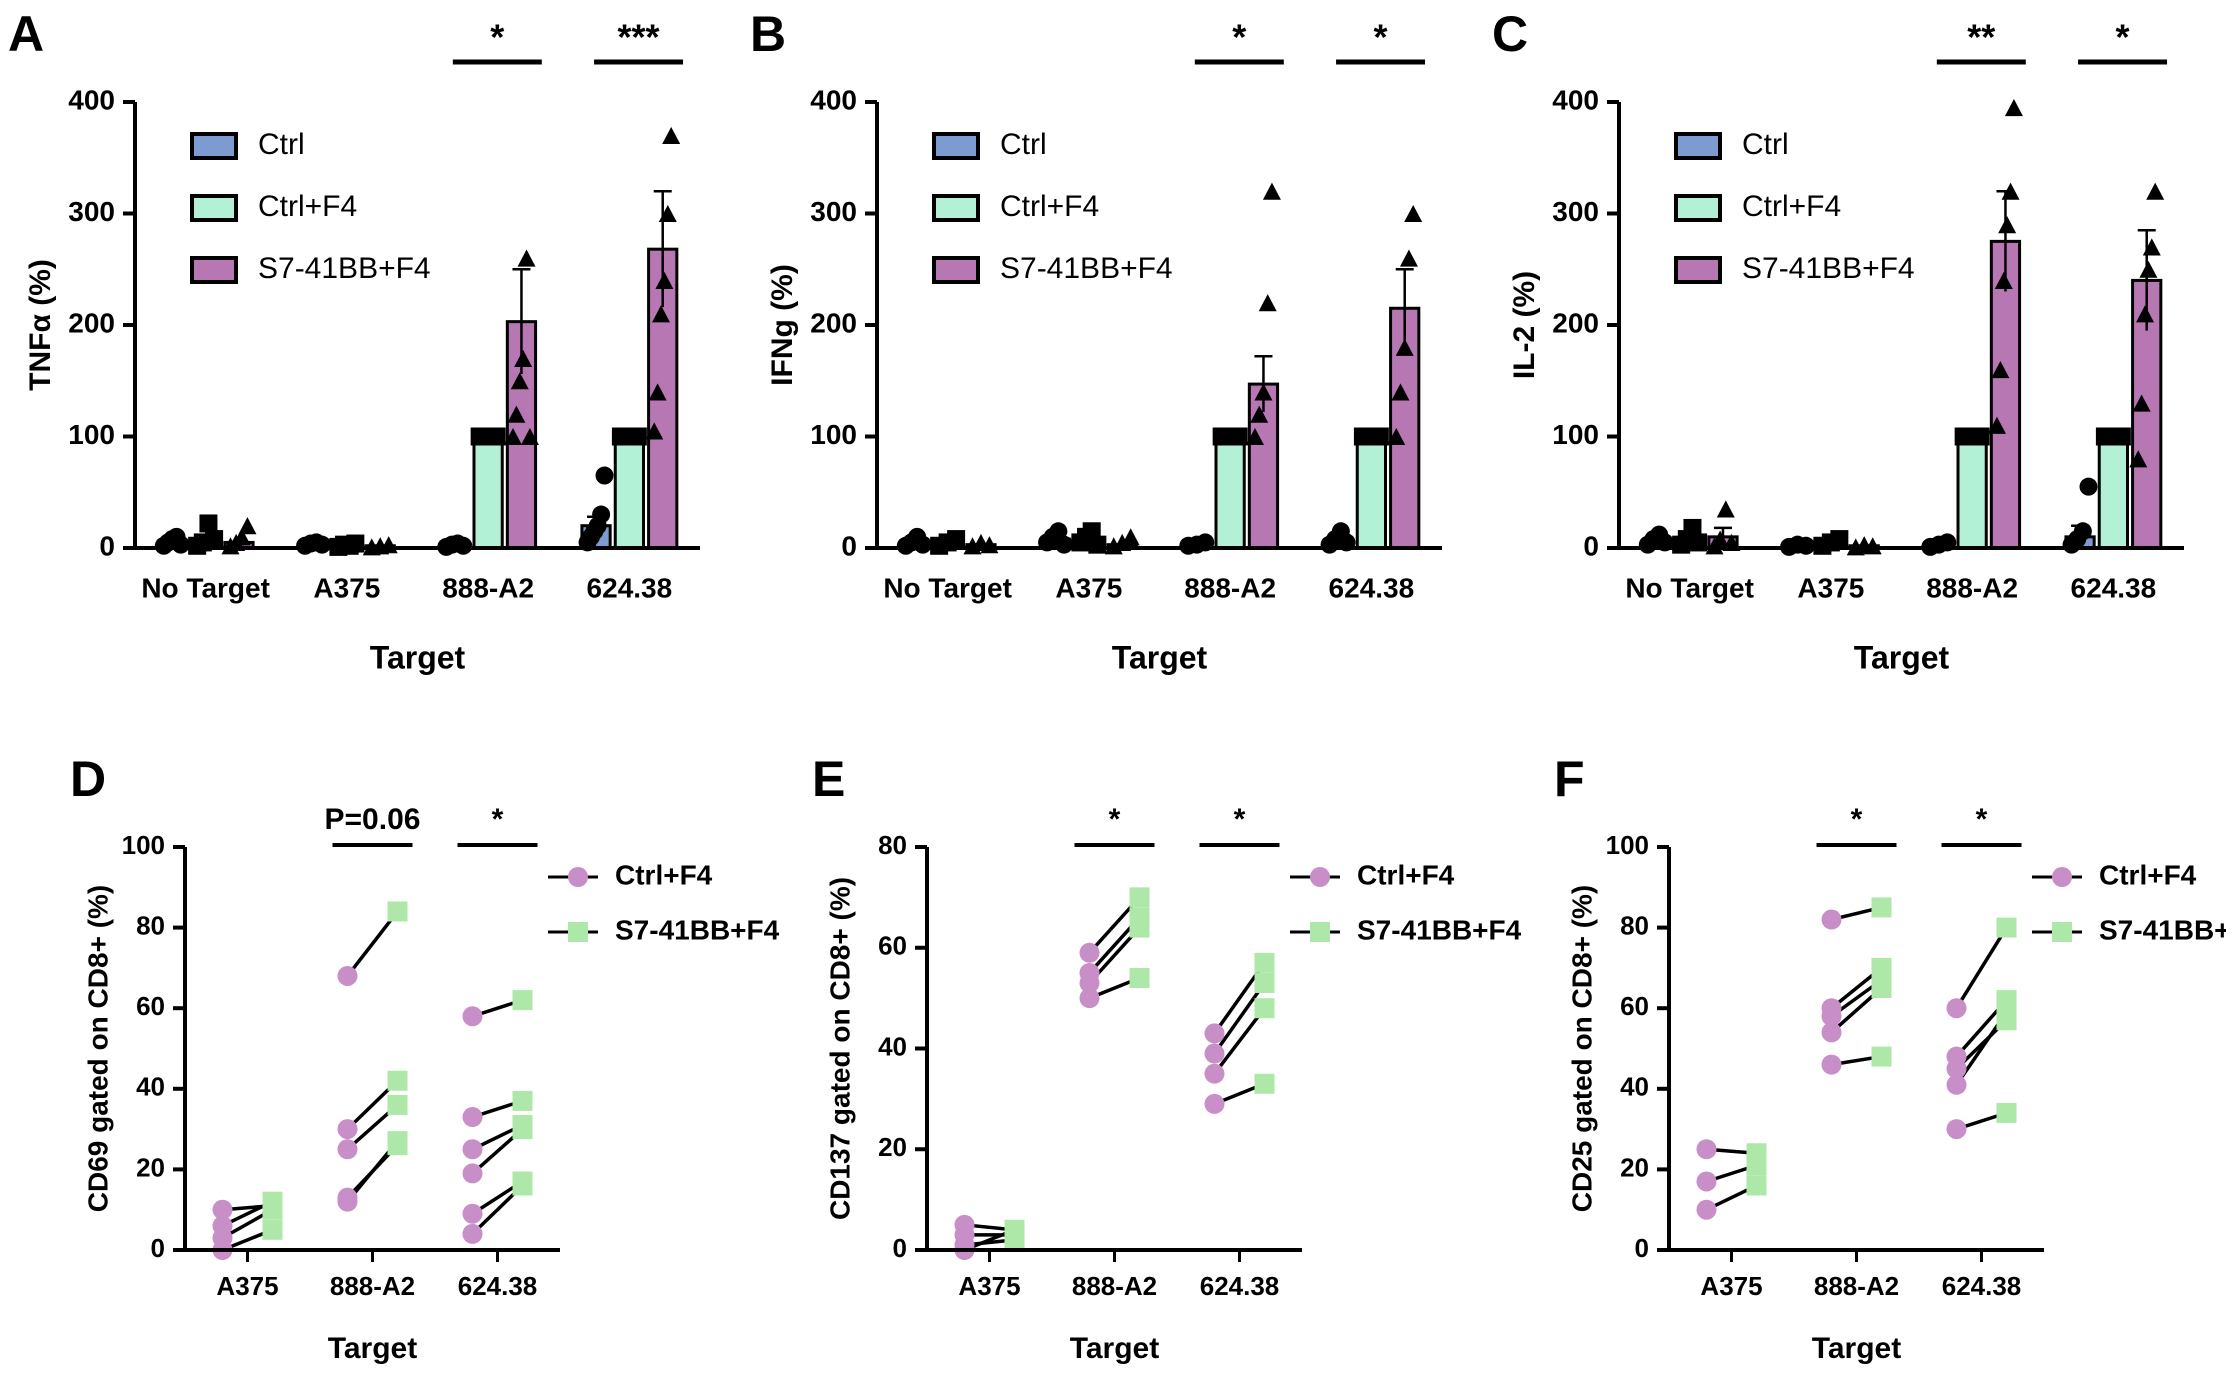 The height and width of the screenshot is (1380, 2226). I want to click on significance-label: **, so click(1981, 37).